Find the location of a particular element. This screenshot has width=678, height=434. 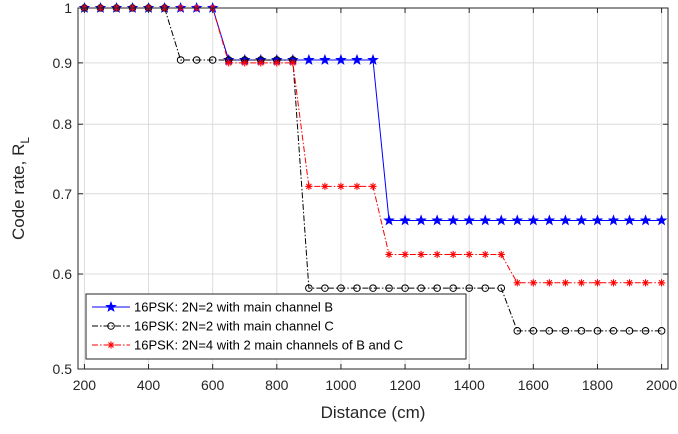

y-axis-label-subscript: L is located at coordinates (25, 140).